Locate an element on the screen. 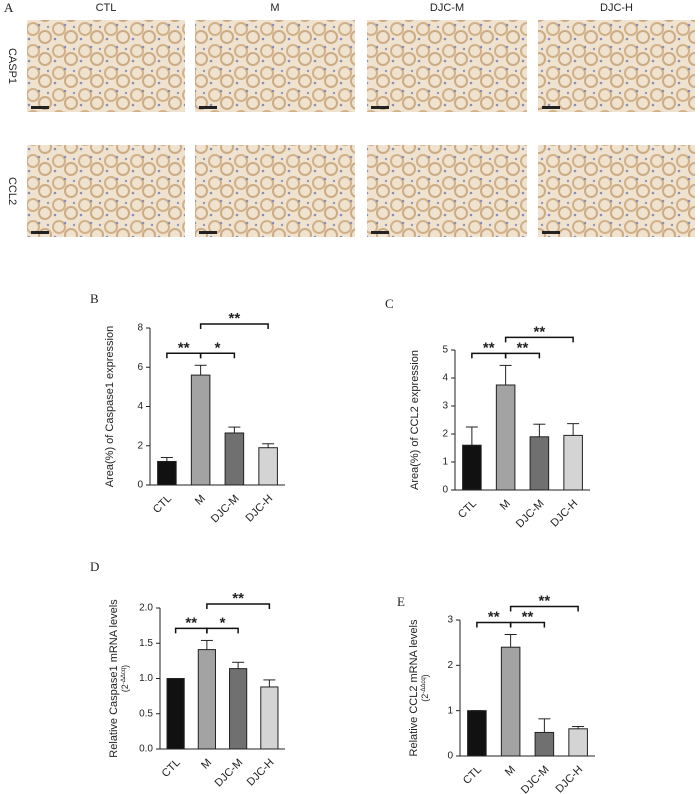  y-tick-label: 5 is located at coordinates (445, 350).